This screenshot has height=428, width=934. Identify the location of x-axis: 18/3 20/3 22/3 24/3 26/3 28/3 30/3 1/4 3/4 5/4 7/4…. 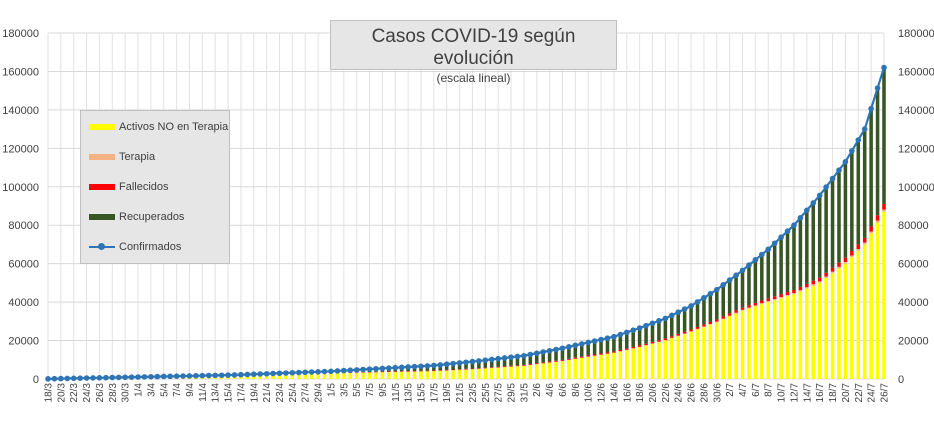
(467, 393).